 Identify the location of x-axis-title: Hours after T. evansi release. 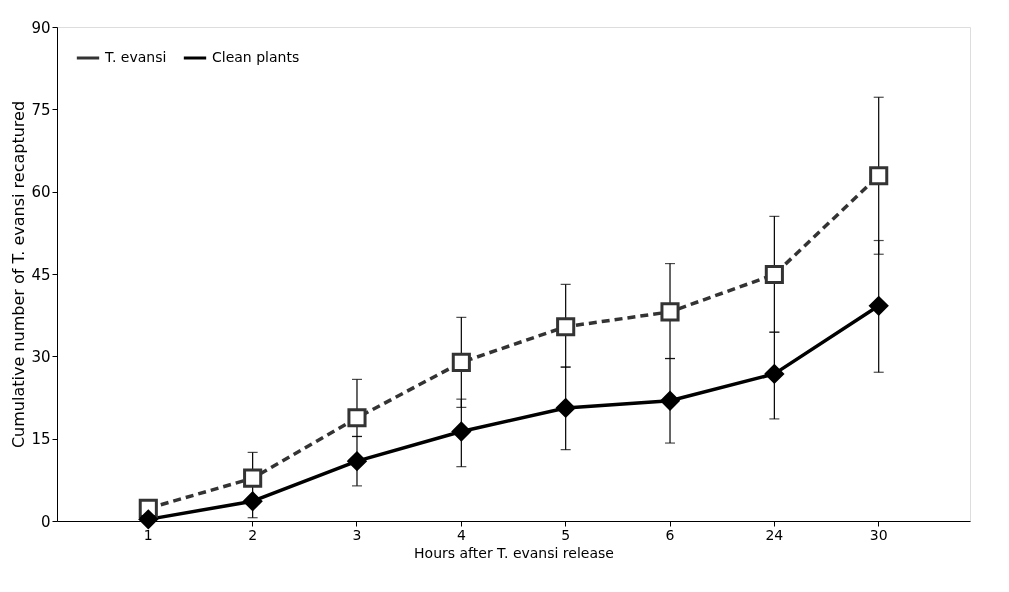
(514, 552).